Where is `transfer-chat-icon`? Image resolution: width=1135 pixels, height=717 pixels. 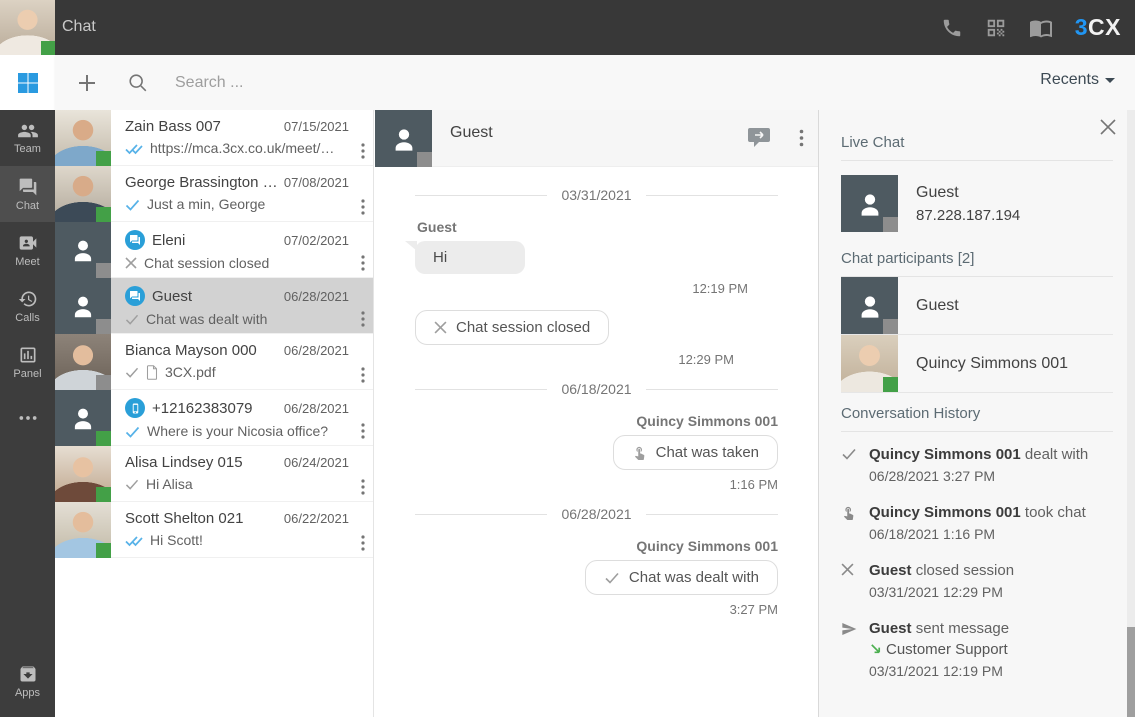
transfer-chat-icon is located at coordinates (759, 137).